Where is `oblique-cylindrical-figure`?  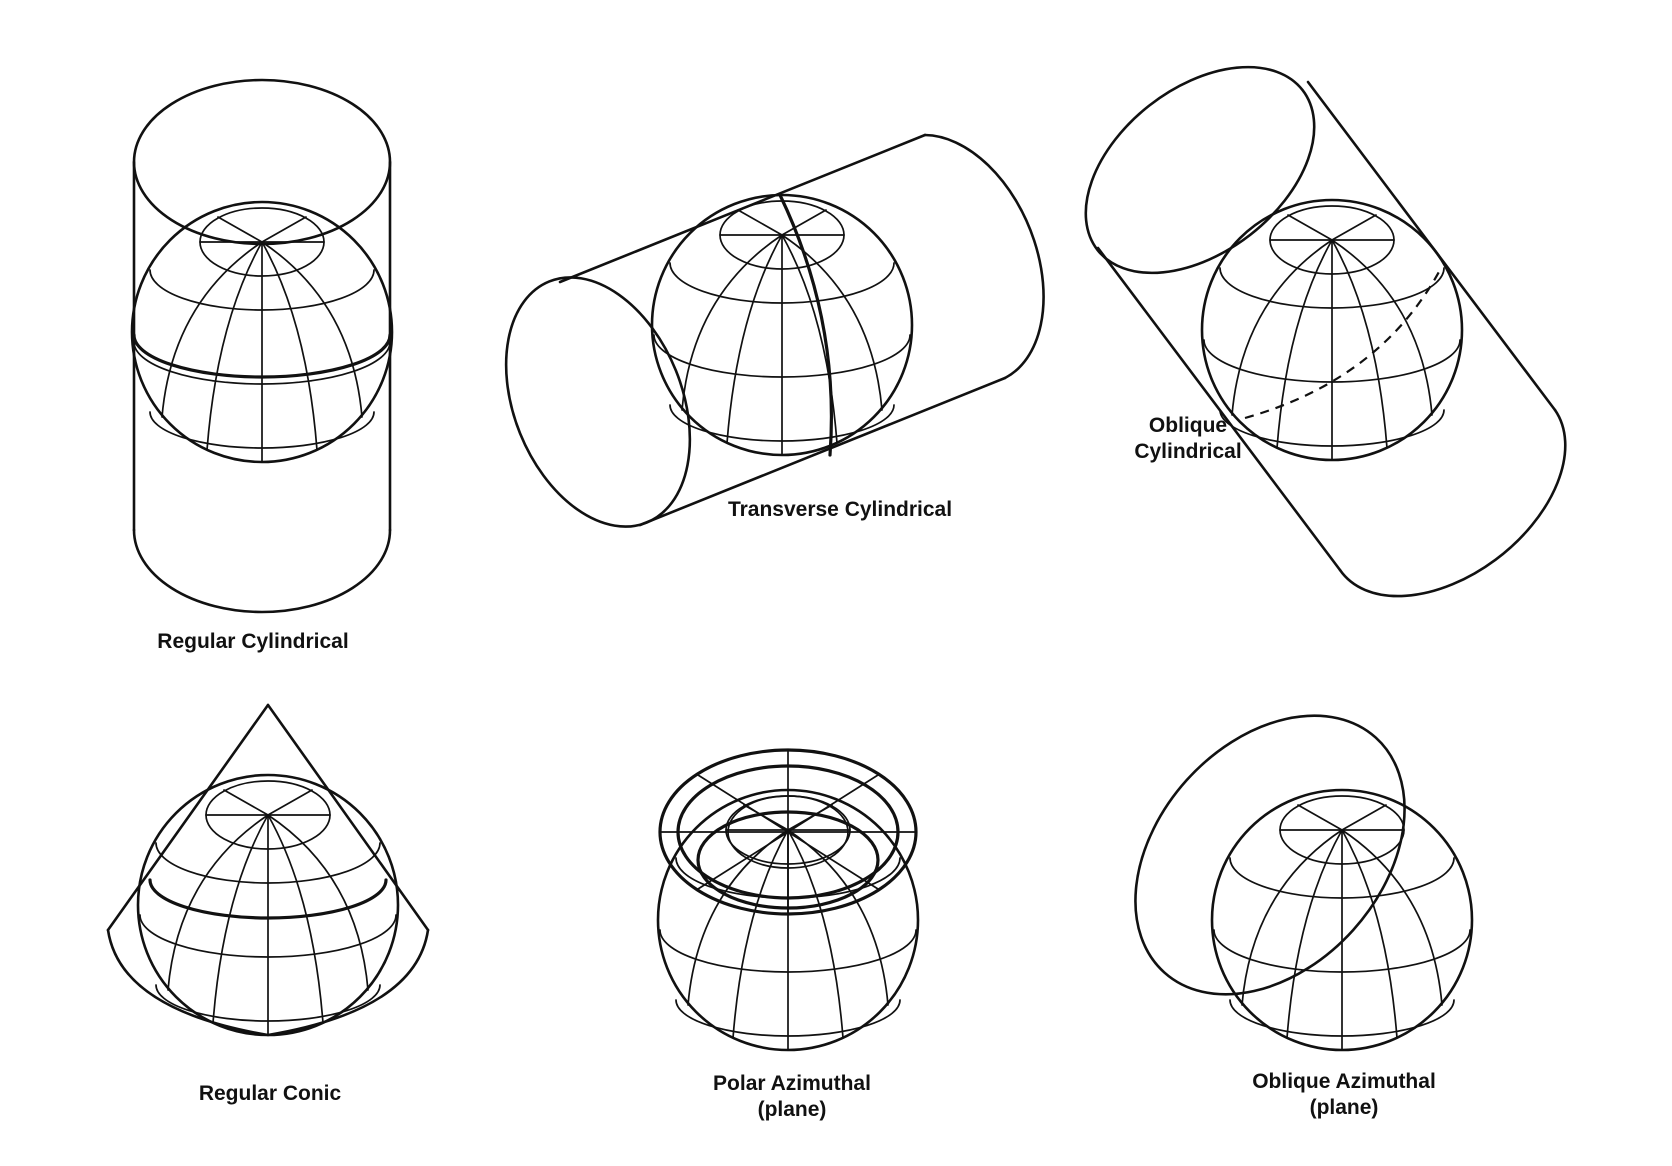 oblique-cylindrical-figure is located at coordinates (1325, 331).